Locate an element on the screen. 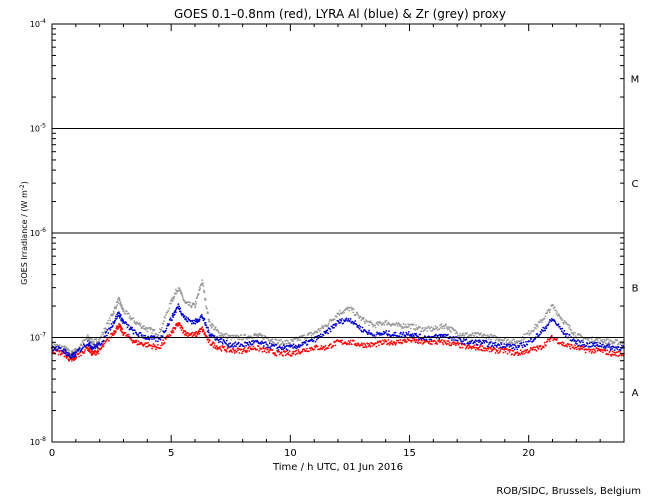 The width and height of the screenshot is (650, 500). y-tick-exponent: -5 is located at coordinates (43, 126).